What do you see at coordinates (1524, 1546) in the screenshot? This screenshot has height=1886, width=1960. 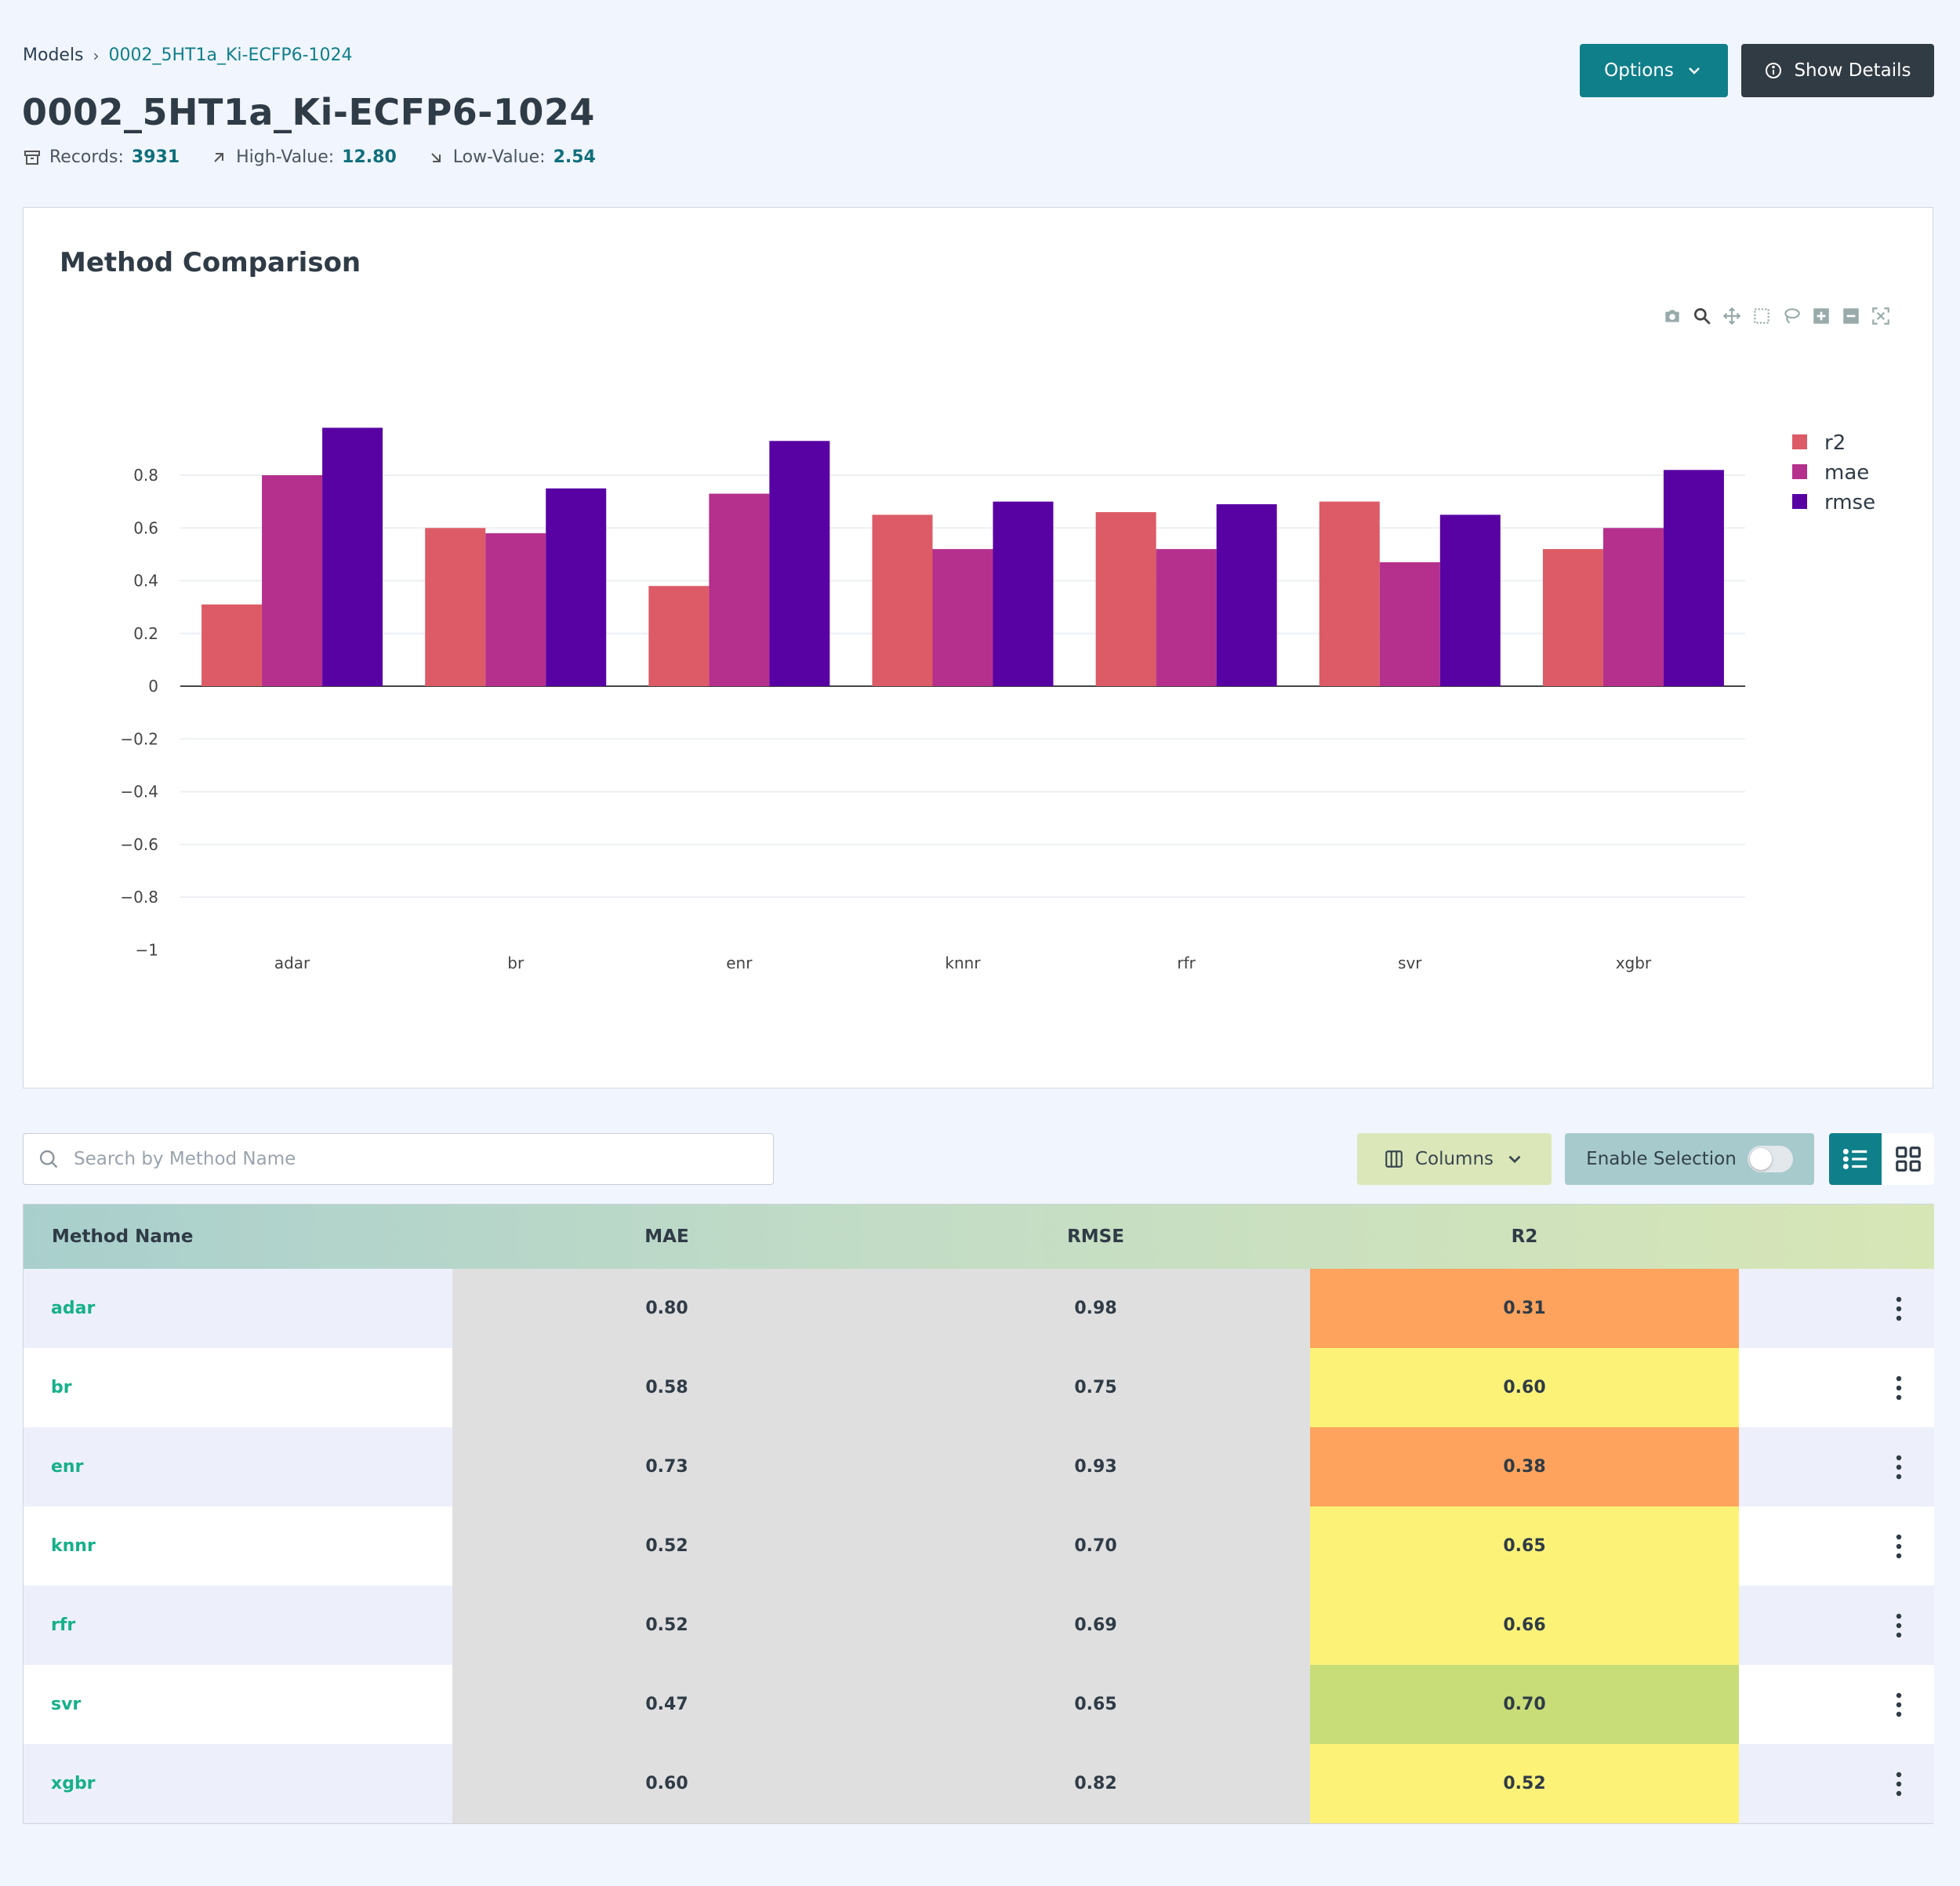 I see `r2-cell: 0.65` at bounding box center [1524, 1546].